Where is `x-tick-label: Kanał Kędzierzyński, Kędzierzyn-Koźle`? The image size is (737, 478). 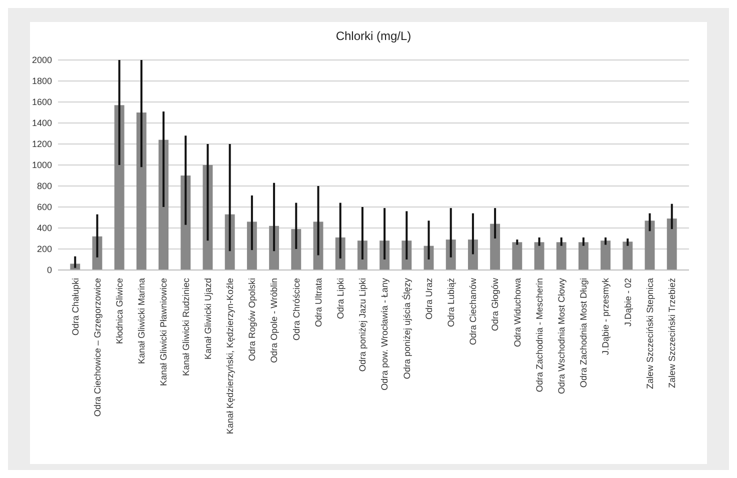
x-tick-label: Kanał Kędzierzyński, Kędzierzyn-Koźle is located at coordinates (229, 356).